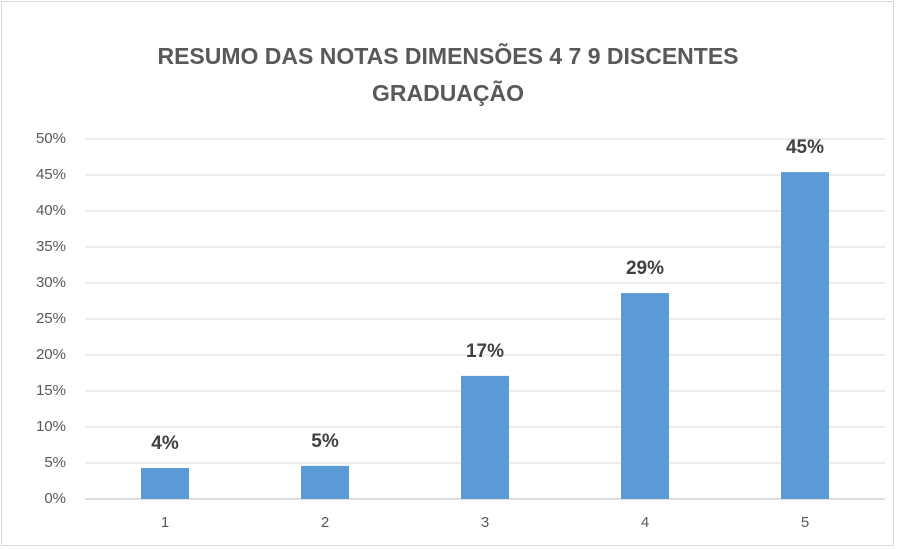 This screenshot has width=897, height=549. What do you see at coordinates (55, 498) in the screenshot?
I see `y-tick-label: 0%` at bounding box center [55, 498].